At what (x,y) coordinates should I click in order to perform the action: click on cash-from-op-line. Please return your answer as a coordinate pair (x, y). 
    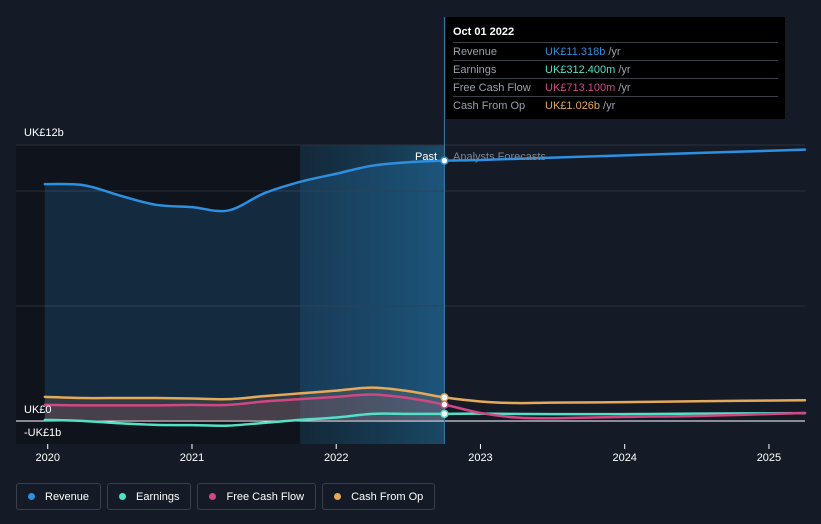
    Looking at the image, I should click on (425, 395).